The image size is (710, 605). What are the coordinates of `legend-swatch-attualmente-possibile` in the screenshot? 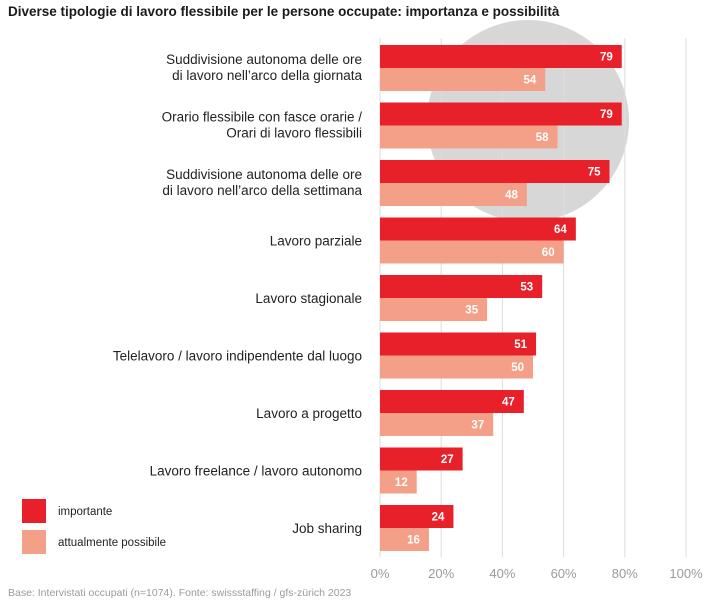 It's located at (34, 542).